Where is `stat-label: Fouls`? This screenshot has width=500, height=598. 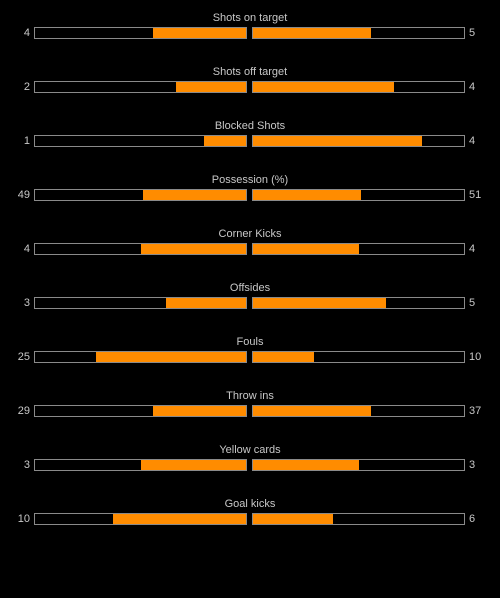 stat-label: Fouls is located at coordinates (250, 342).